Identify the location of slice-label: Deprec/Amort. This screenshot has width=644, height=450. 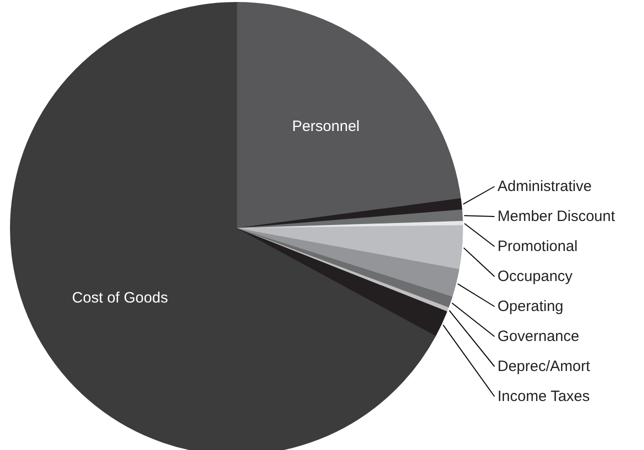
(544, 366).